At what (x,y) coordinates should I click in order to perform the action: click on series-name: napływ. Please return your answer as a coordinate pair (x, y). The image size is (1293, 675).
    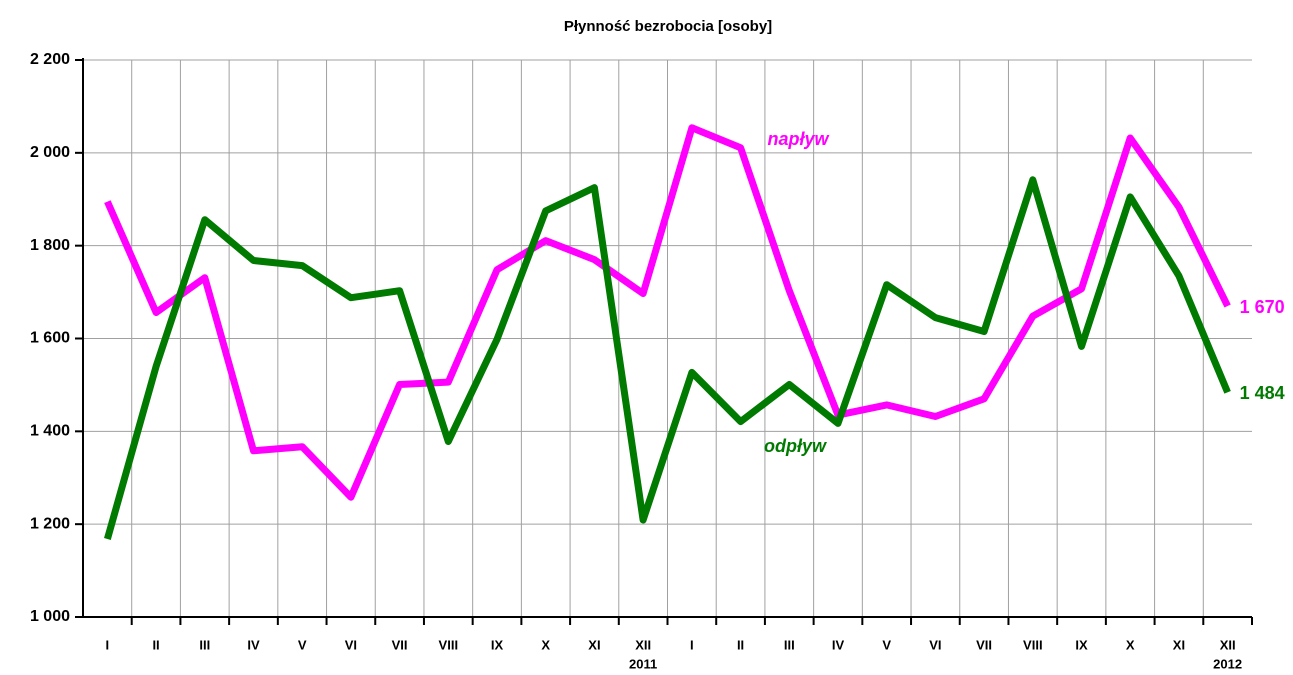
    Looking at the image, I should click on (798, 139).